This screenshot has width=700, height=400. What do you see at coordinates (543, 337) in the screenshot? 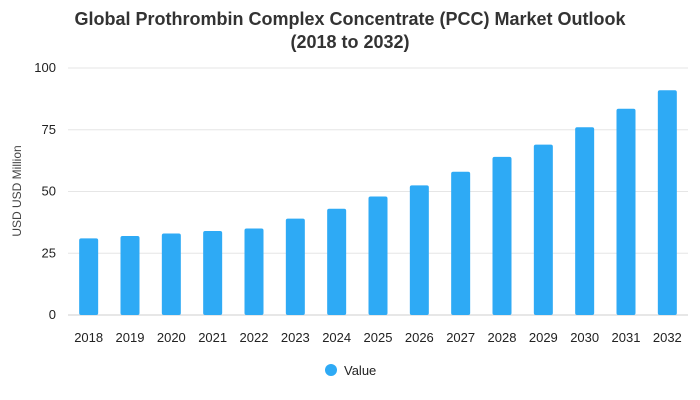
I see `x-tick-label: 2029` at bounding box center [543, 337].